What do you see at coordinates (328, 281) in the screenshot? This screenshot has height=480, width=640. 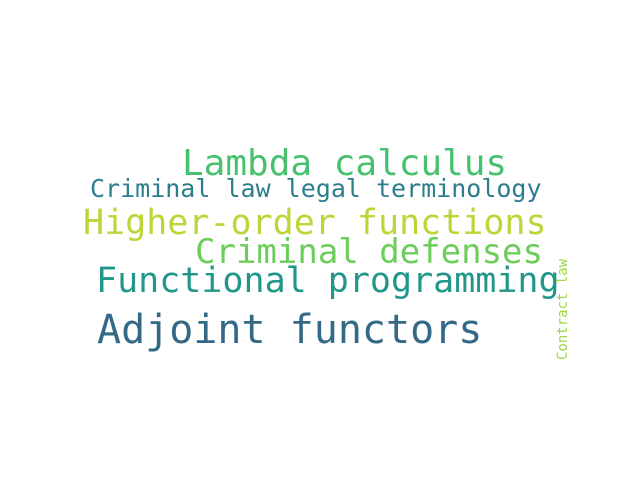 I see `word-functional-programming: Functional programming` at bounding box center [328, 281].